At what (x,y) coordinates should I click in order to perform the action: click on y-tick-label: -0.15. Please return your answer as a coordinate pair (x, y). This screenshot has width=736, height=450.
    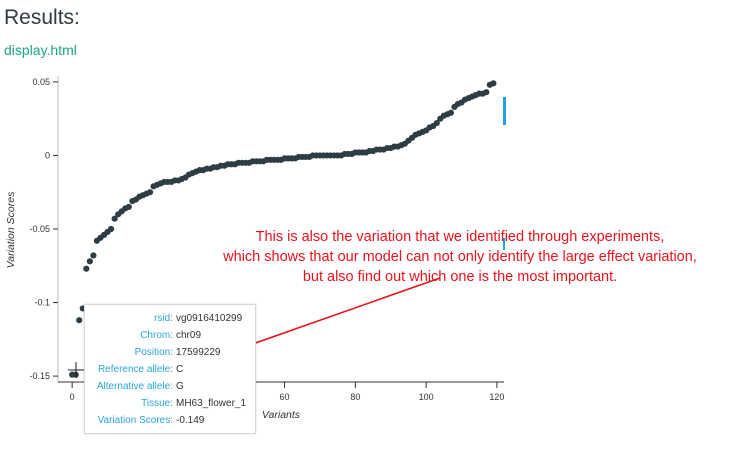
    Looking at the image, I should click on (39, 376).